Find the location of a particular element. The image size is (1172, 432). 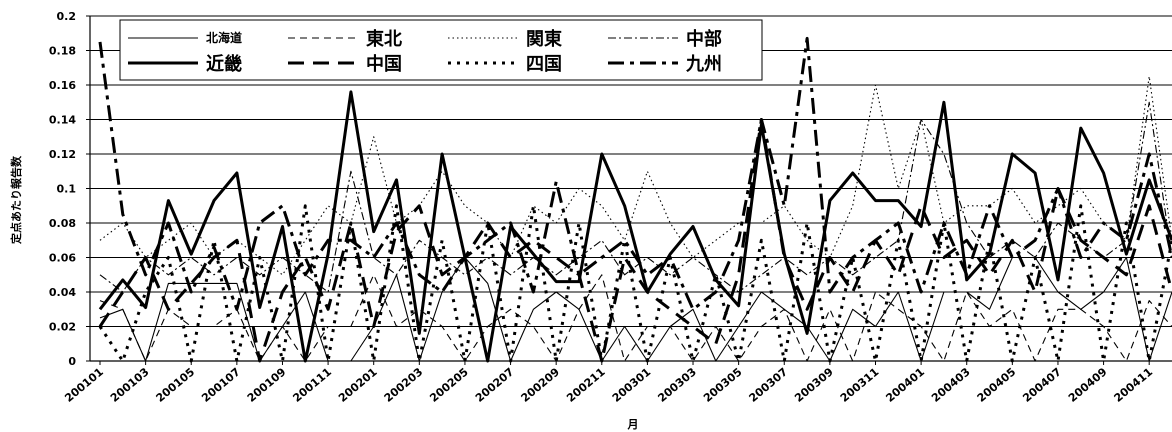

x-tick-label: 200305 is located at coordinates (723, 384).